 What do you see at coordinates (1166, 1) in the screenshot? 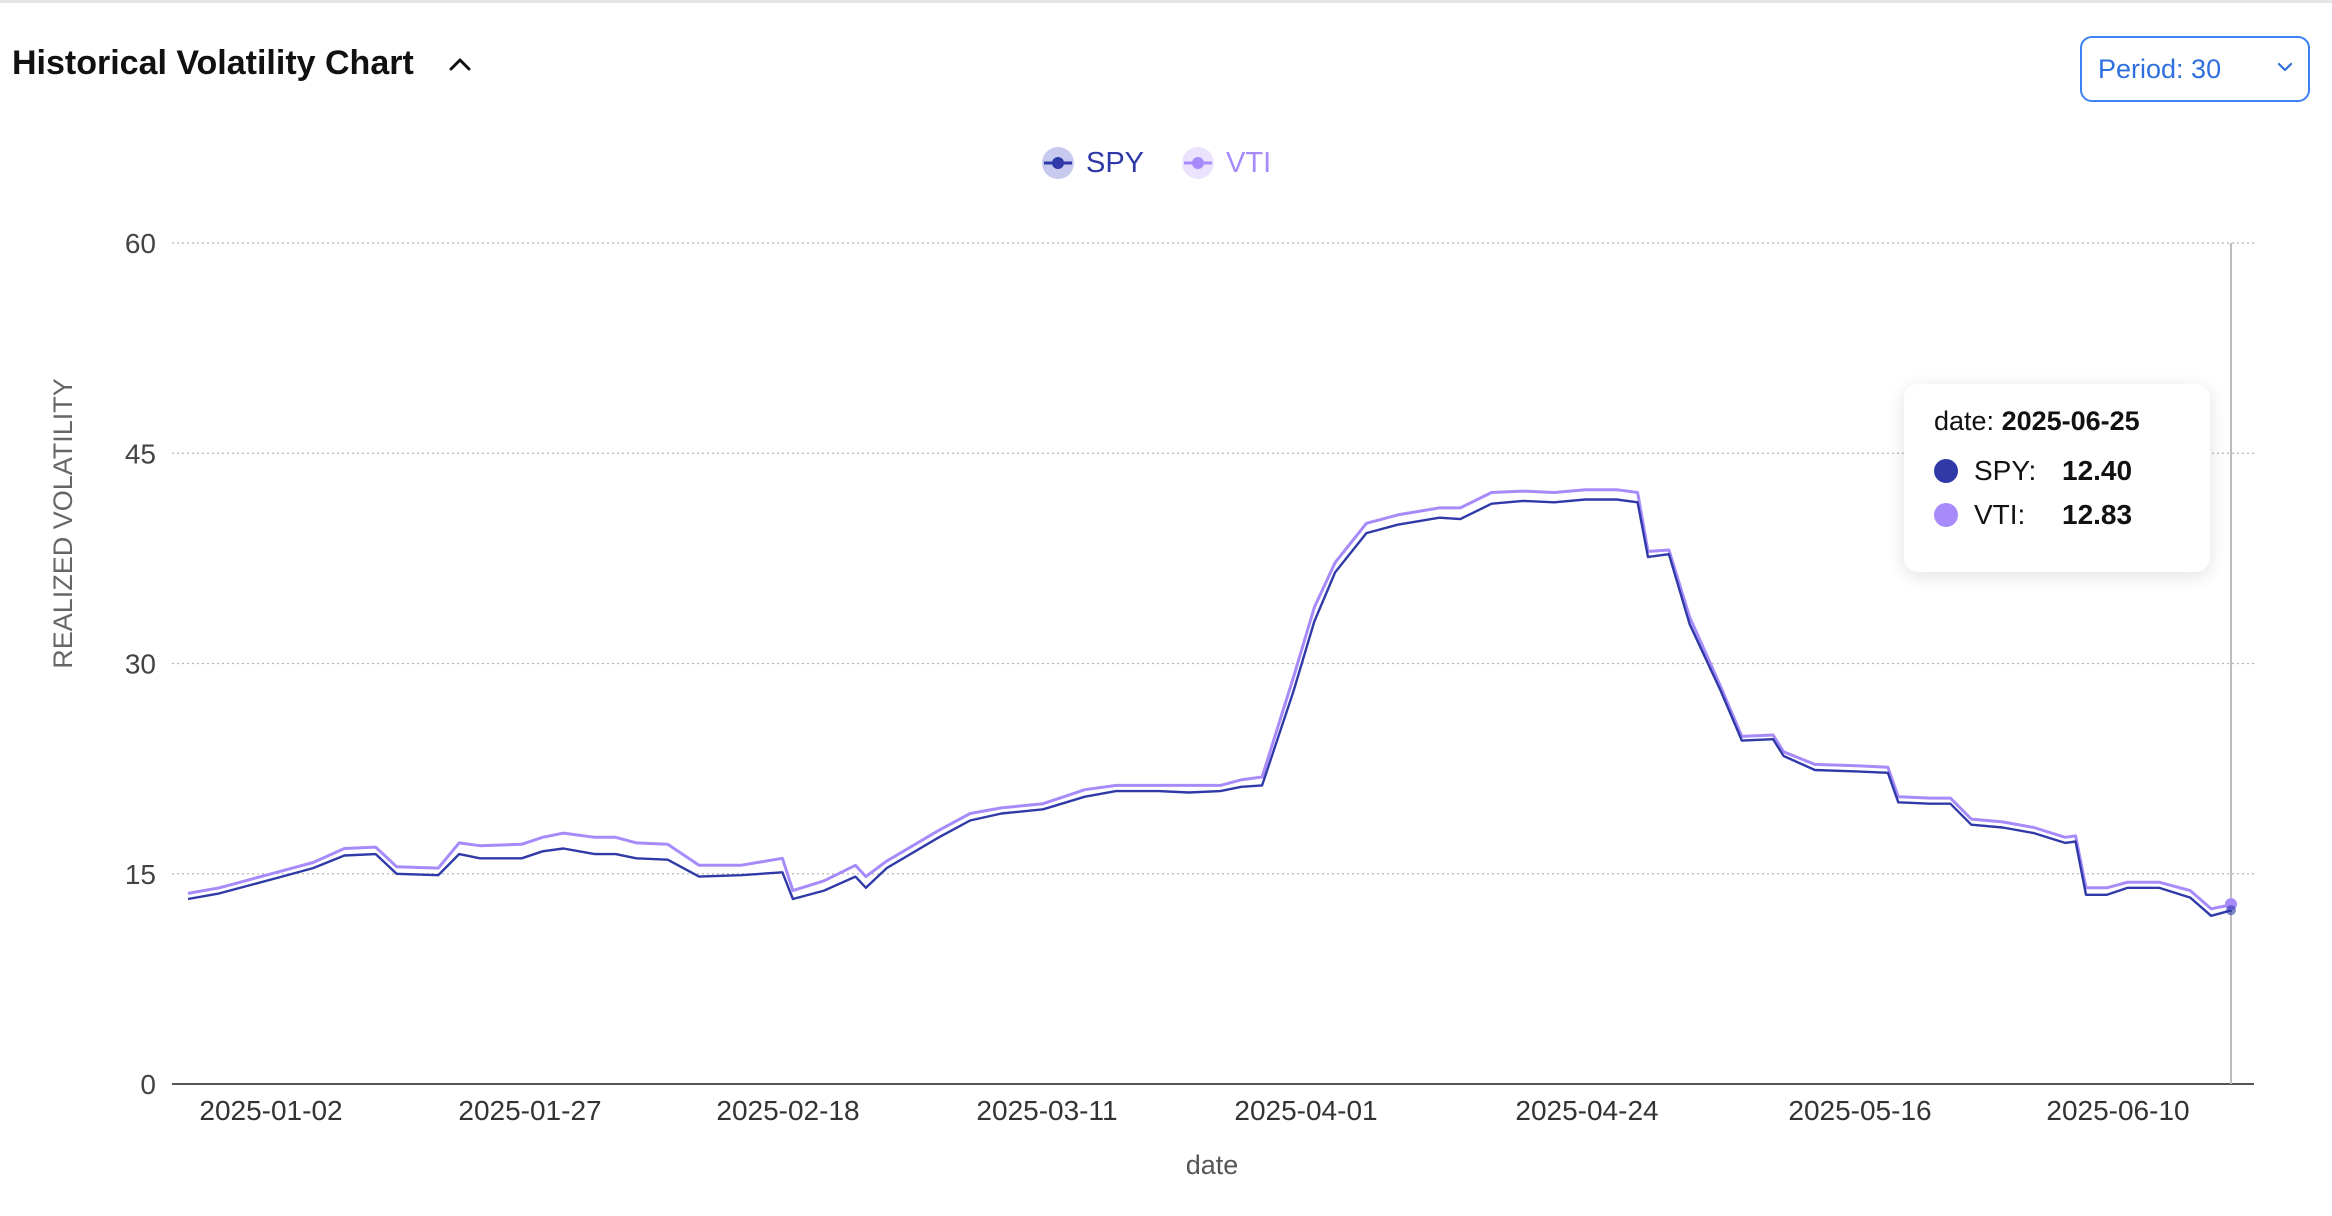
I see `top-divider` at bounding box center [1166, 1].